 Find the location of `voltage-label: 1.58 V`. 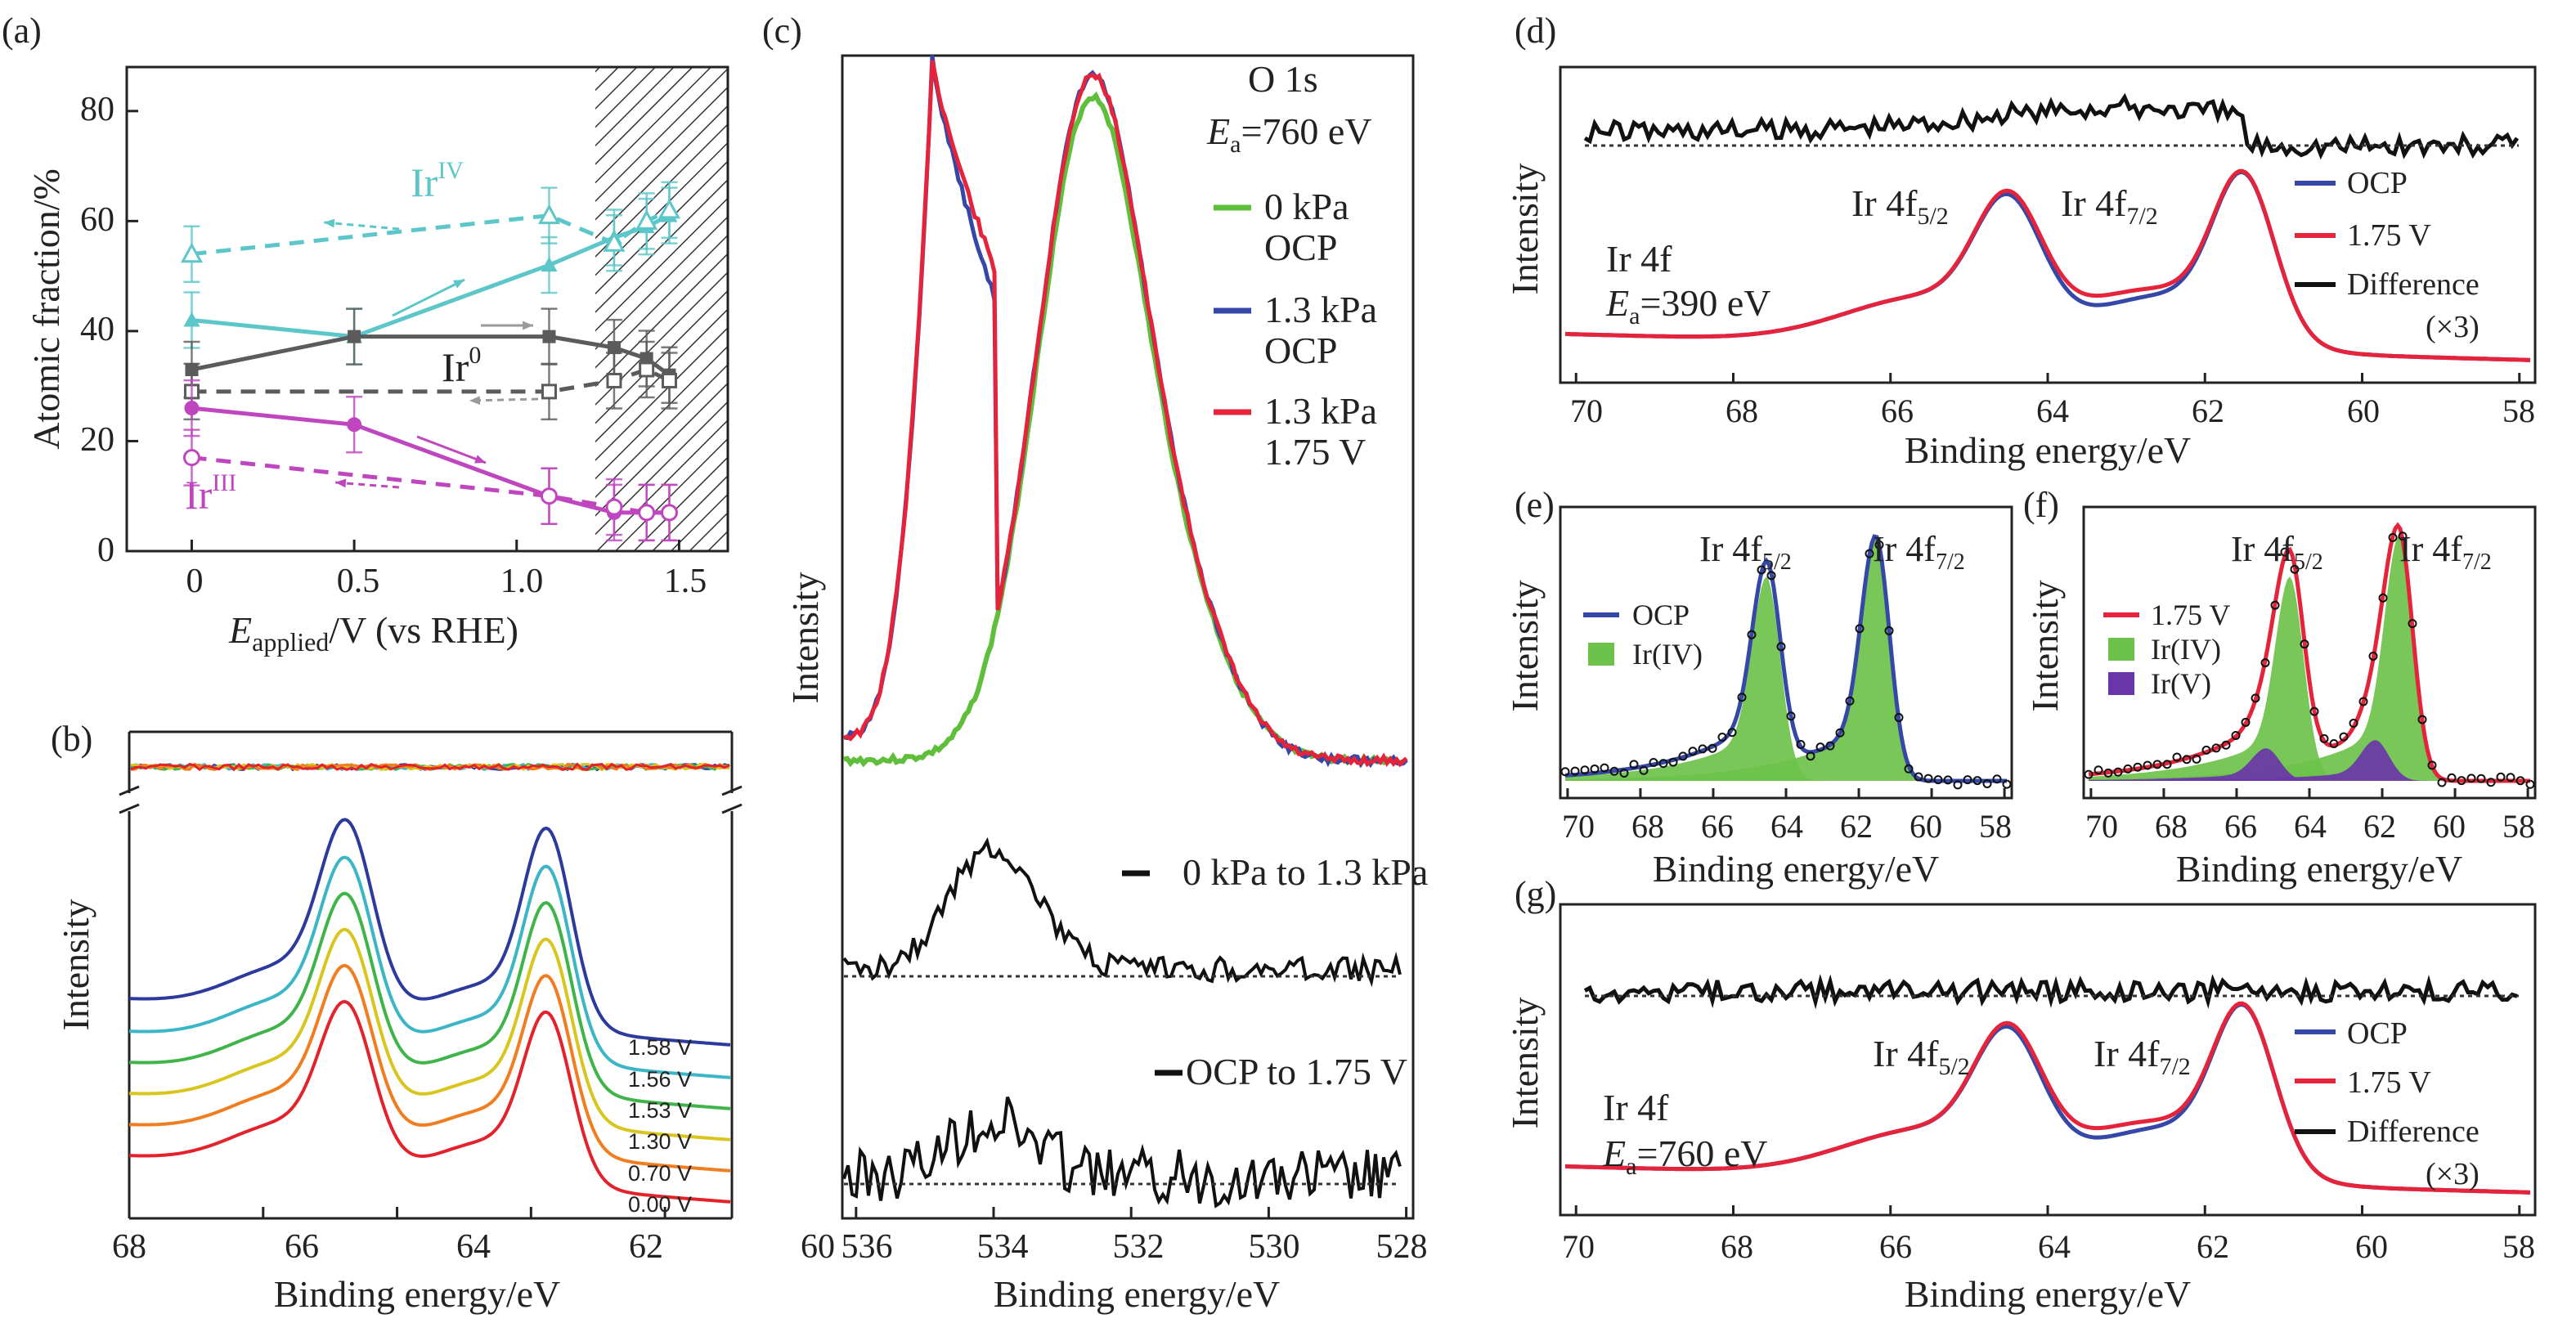

voltage-label: 1.58 V is located at coordinates (660, 1047).